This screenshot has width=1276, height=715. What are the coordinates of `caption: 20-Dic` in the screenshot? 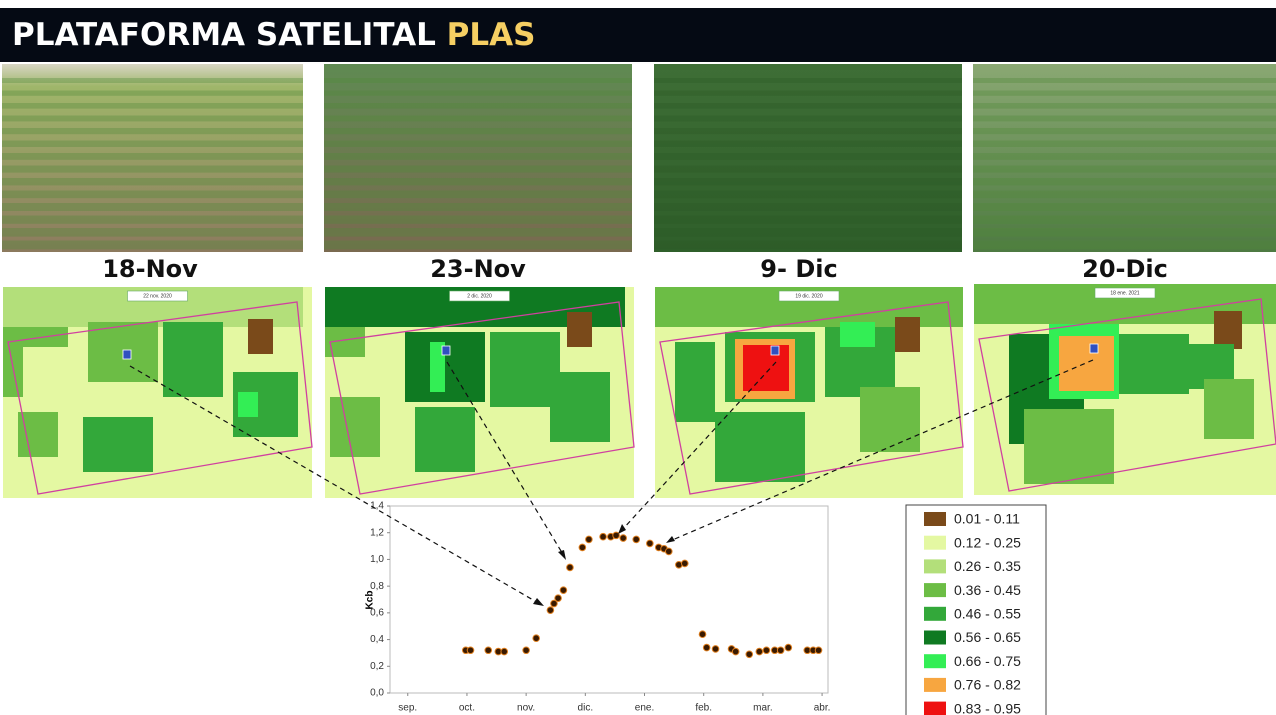 It's located at (1125, 269).